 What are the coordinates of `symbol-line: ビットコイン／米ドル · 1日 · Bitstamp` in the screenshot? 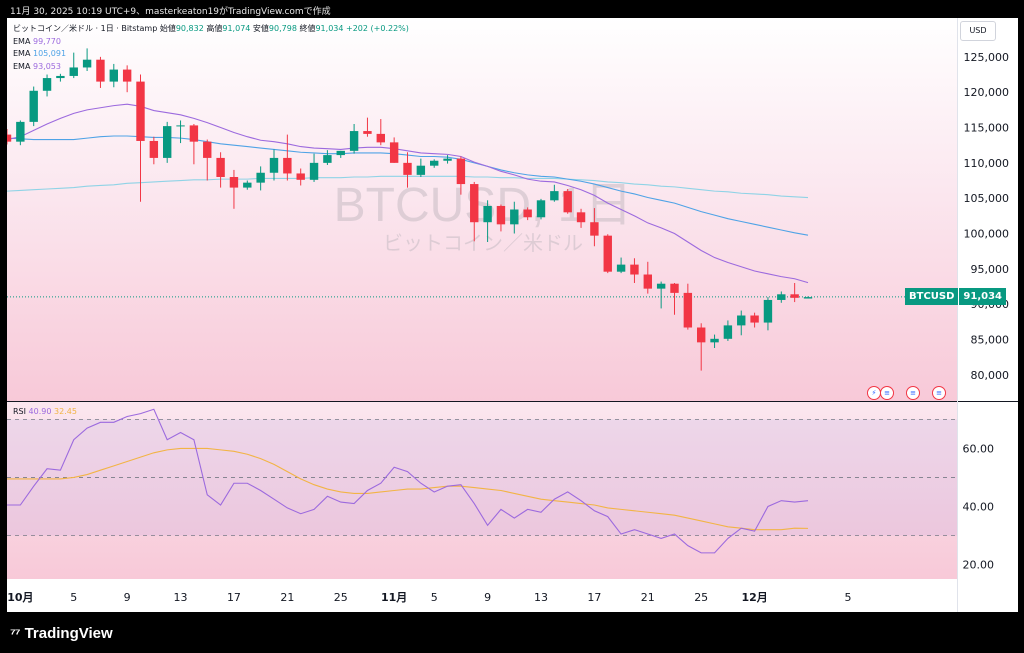 It's located at (85, 28).